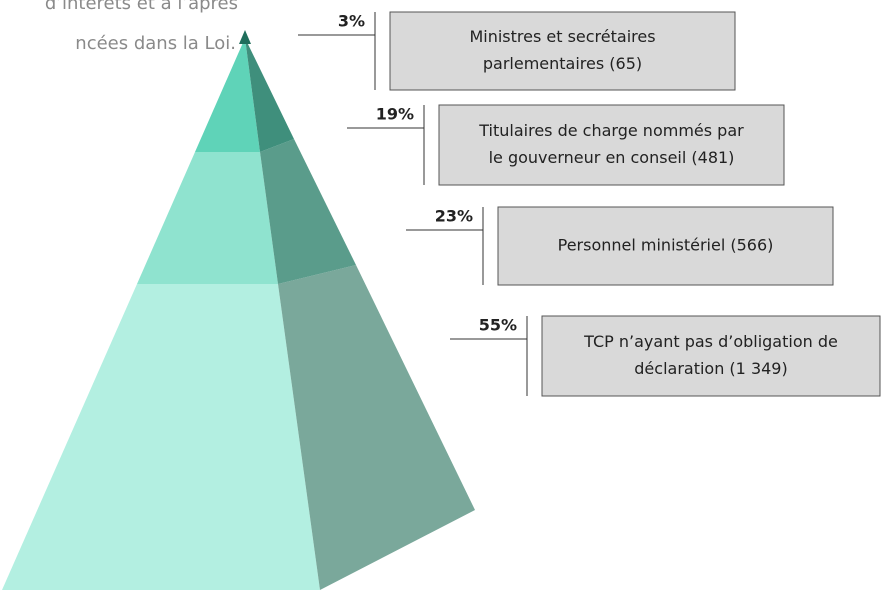 The image size is (890, 590). What do you see at coordinates (710, 341) in the screenshot?
I see `level-label: TCP n’ayant pas d’obligation de` at bounding box center [710, 341].